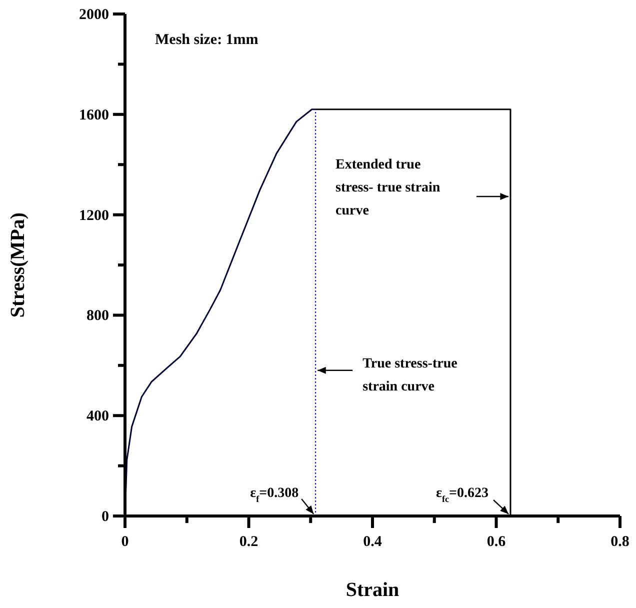  I want to click on y-tick-label: 1600, so click(94, 115).